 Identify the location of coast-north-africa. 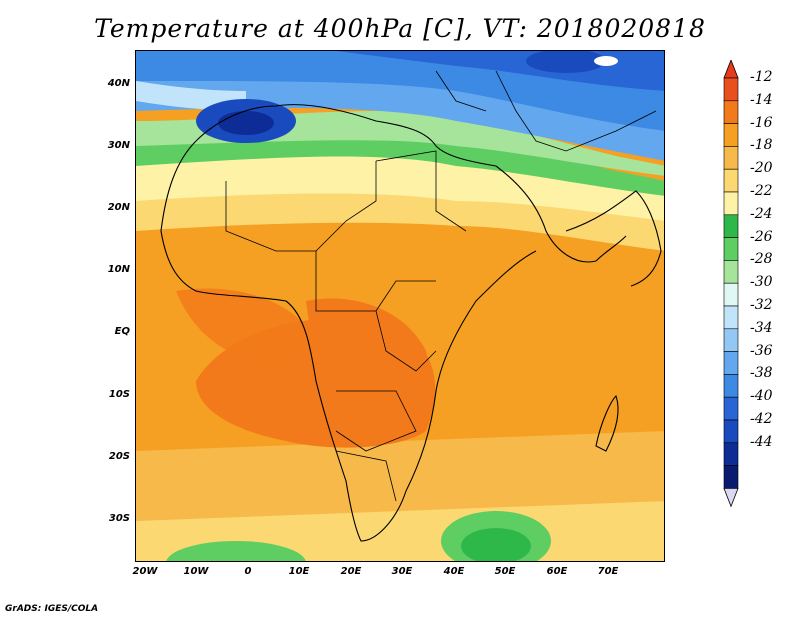
(411, 183).